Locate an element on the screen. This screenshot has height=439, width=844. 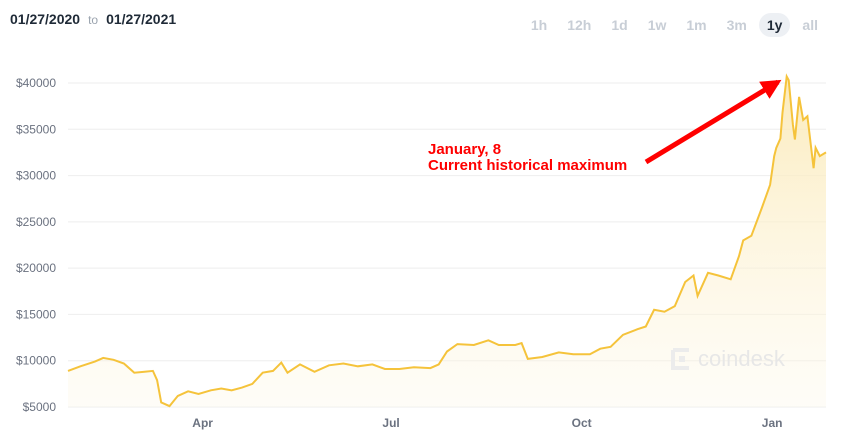
range-tab-1d: 1d is located at coordinates (619, 25).